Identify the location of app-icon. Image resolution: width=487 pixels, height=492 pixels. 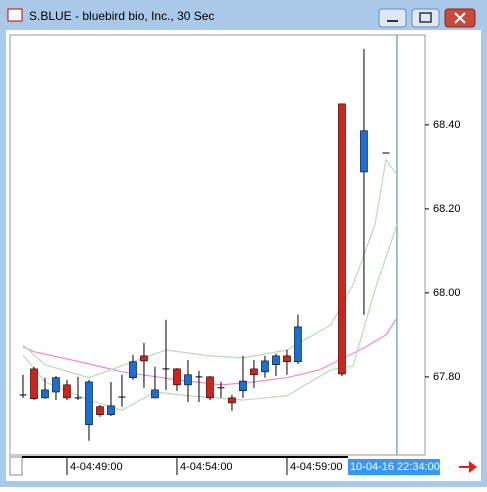
(15, 15).